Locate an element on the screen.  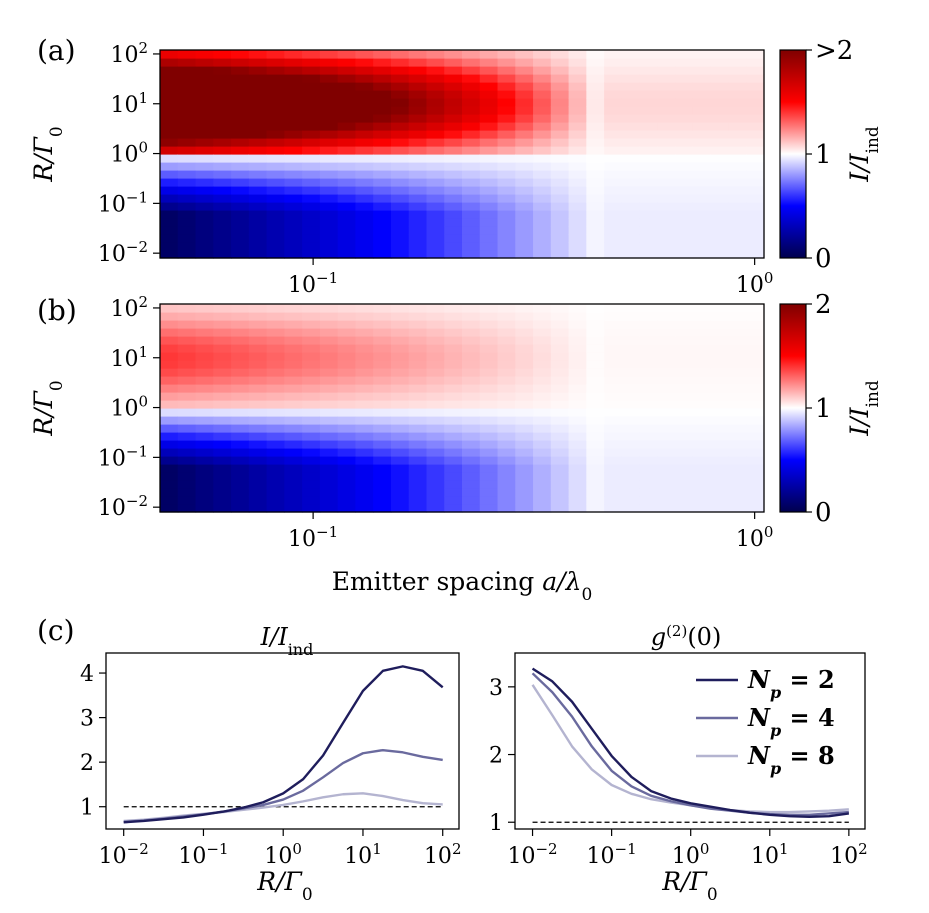
heatmap-b-cells is located at coordinates (462, 408).